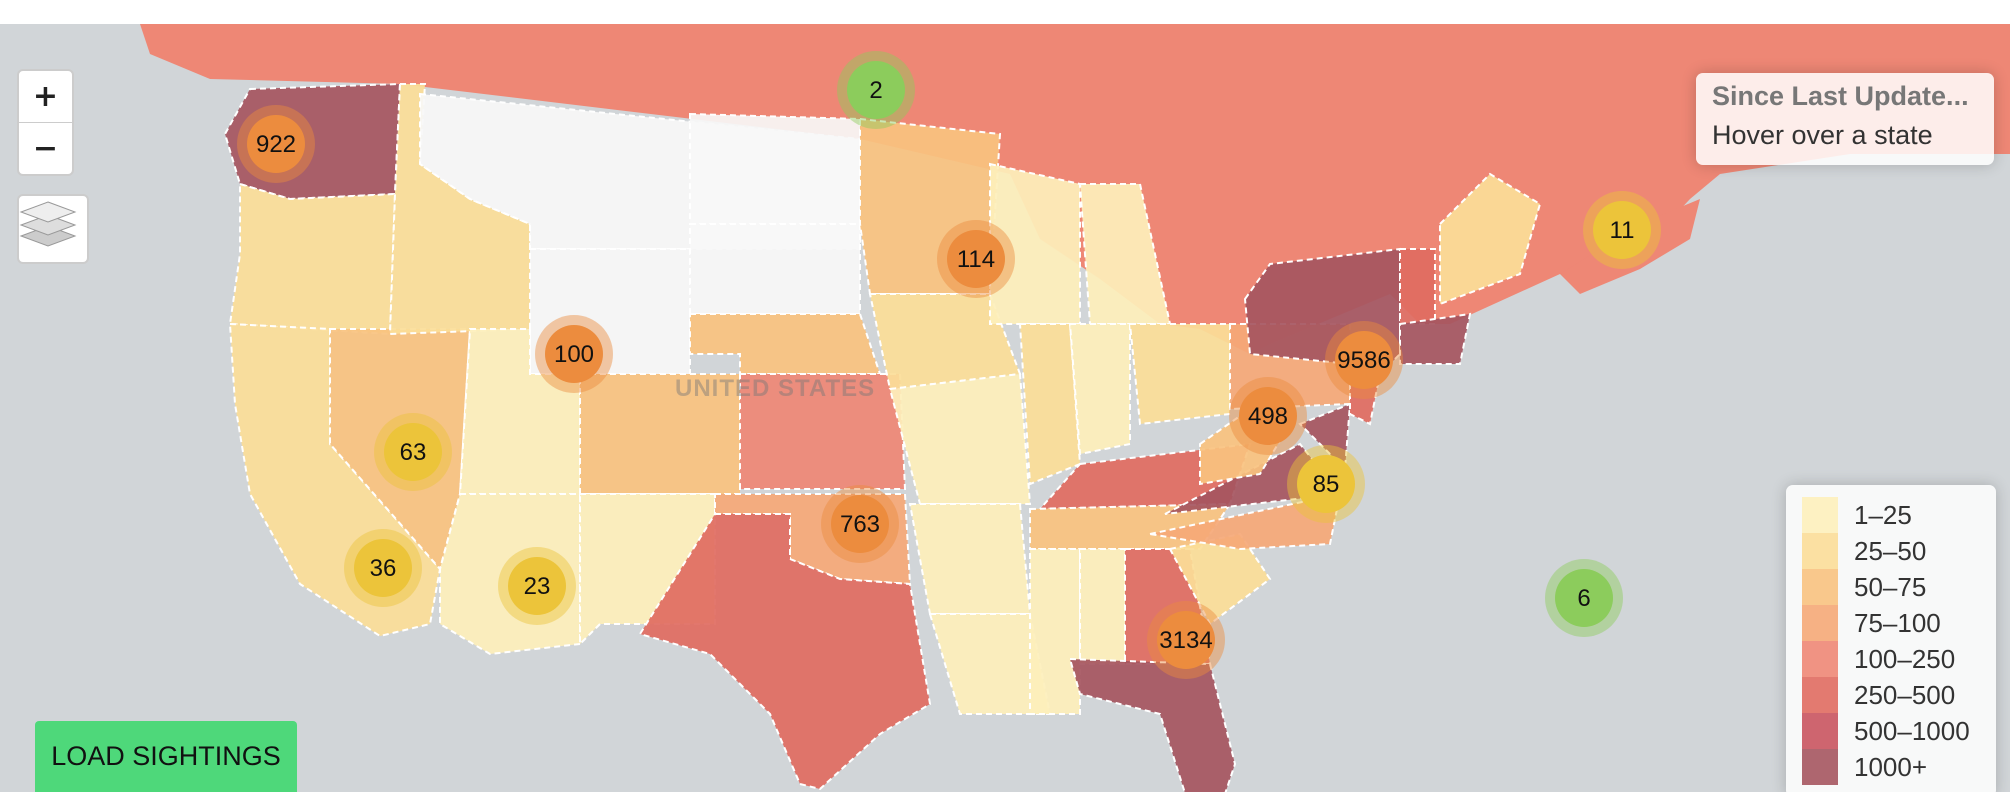 The image size is (2010, 792). I want to click on region-alabama, so click(1102, 606).